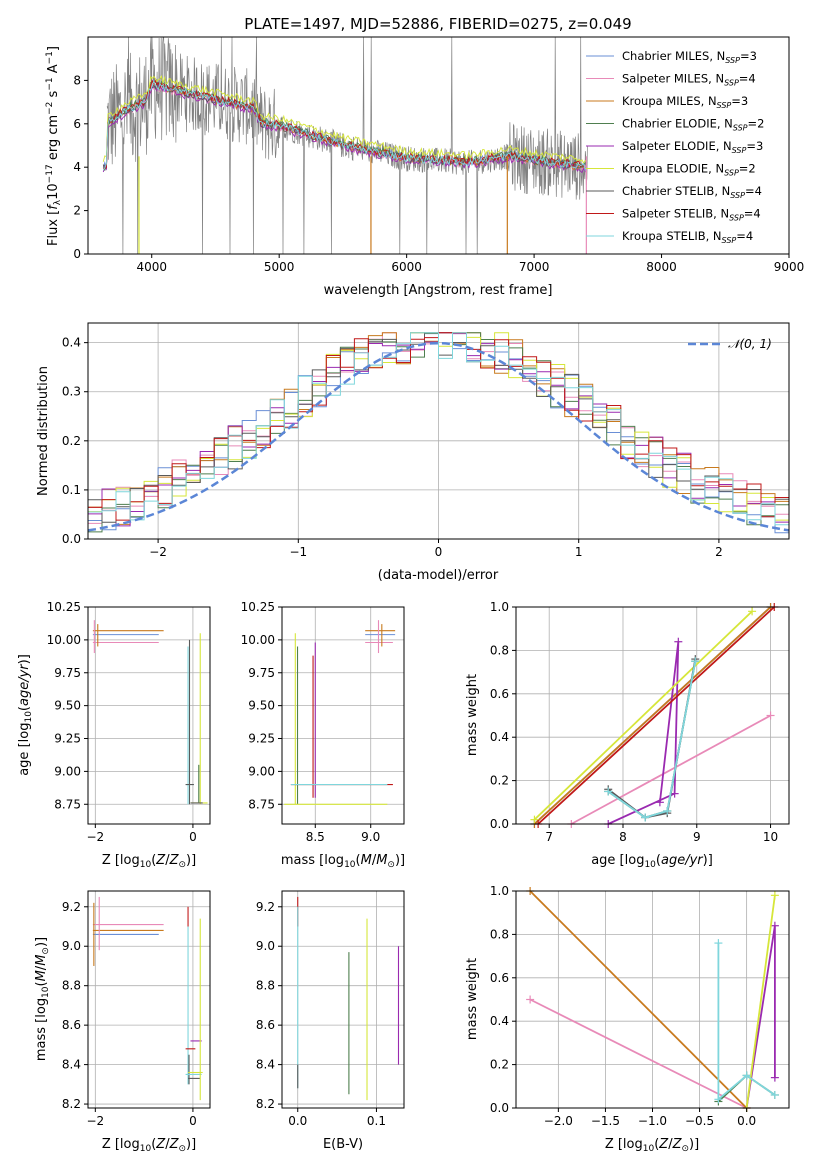  What do you see at coordinates (750, 344) in the screenshot?
I see `svg-text: 𝒩(0, 1)` at bounding box center [750, 344].